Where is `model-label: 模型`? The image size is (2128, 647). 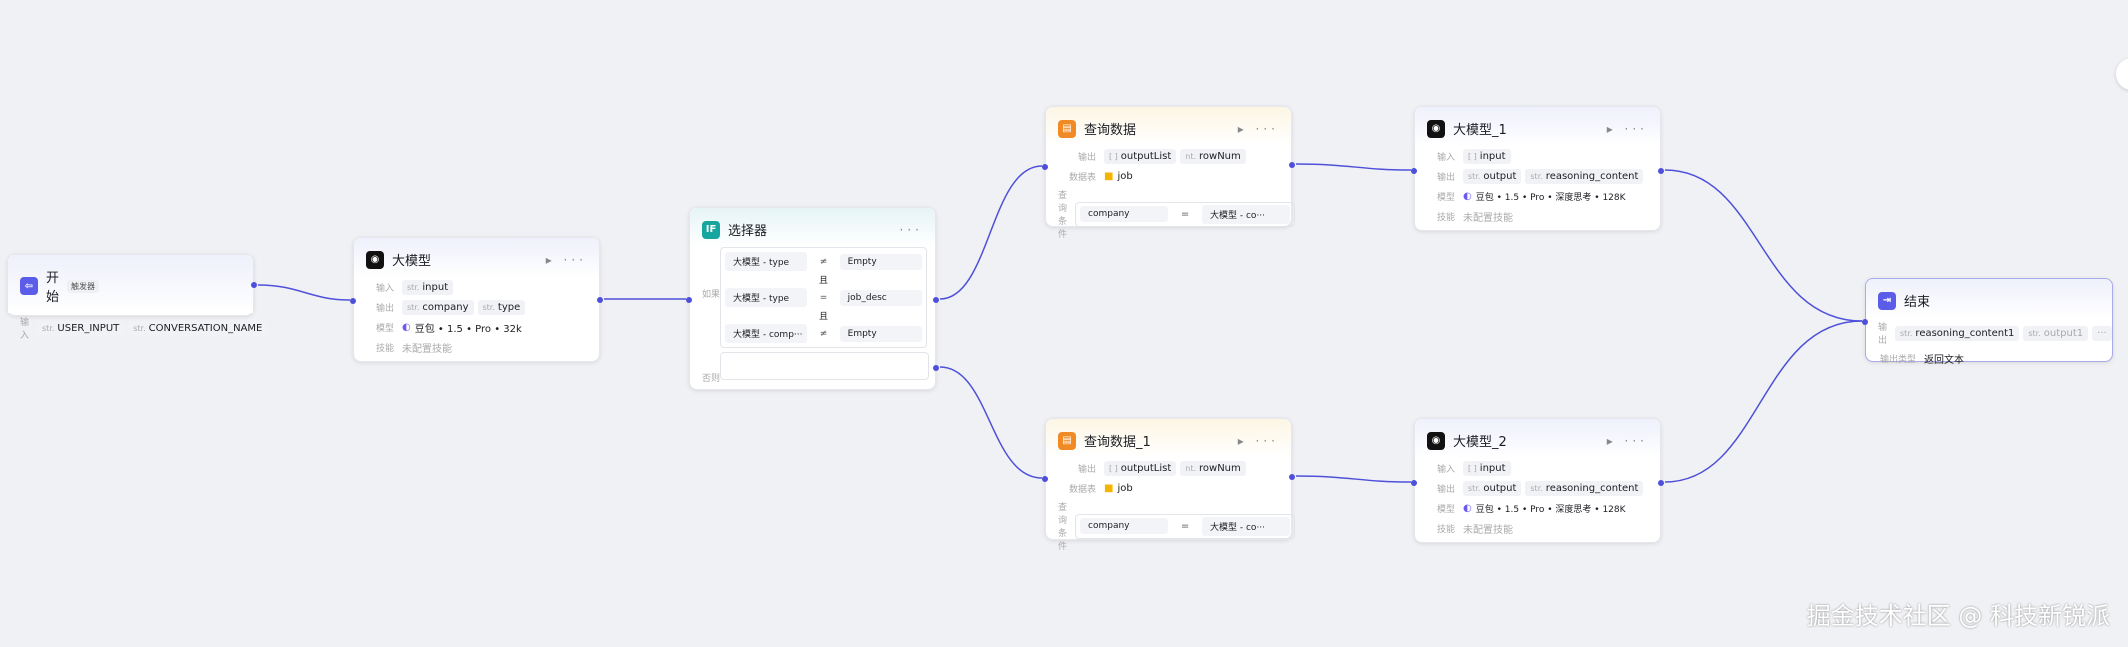
model-label: 模型 is located at coordinates (384, 328).